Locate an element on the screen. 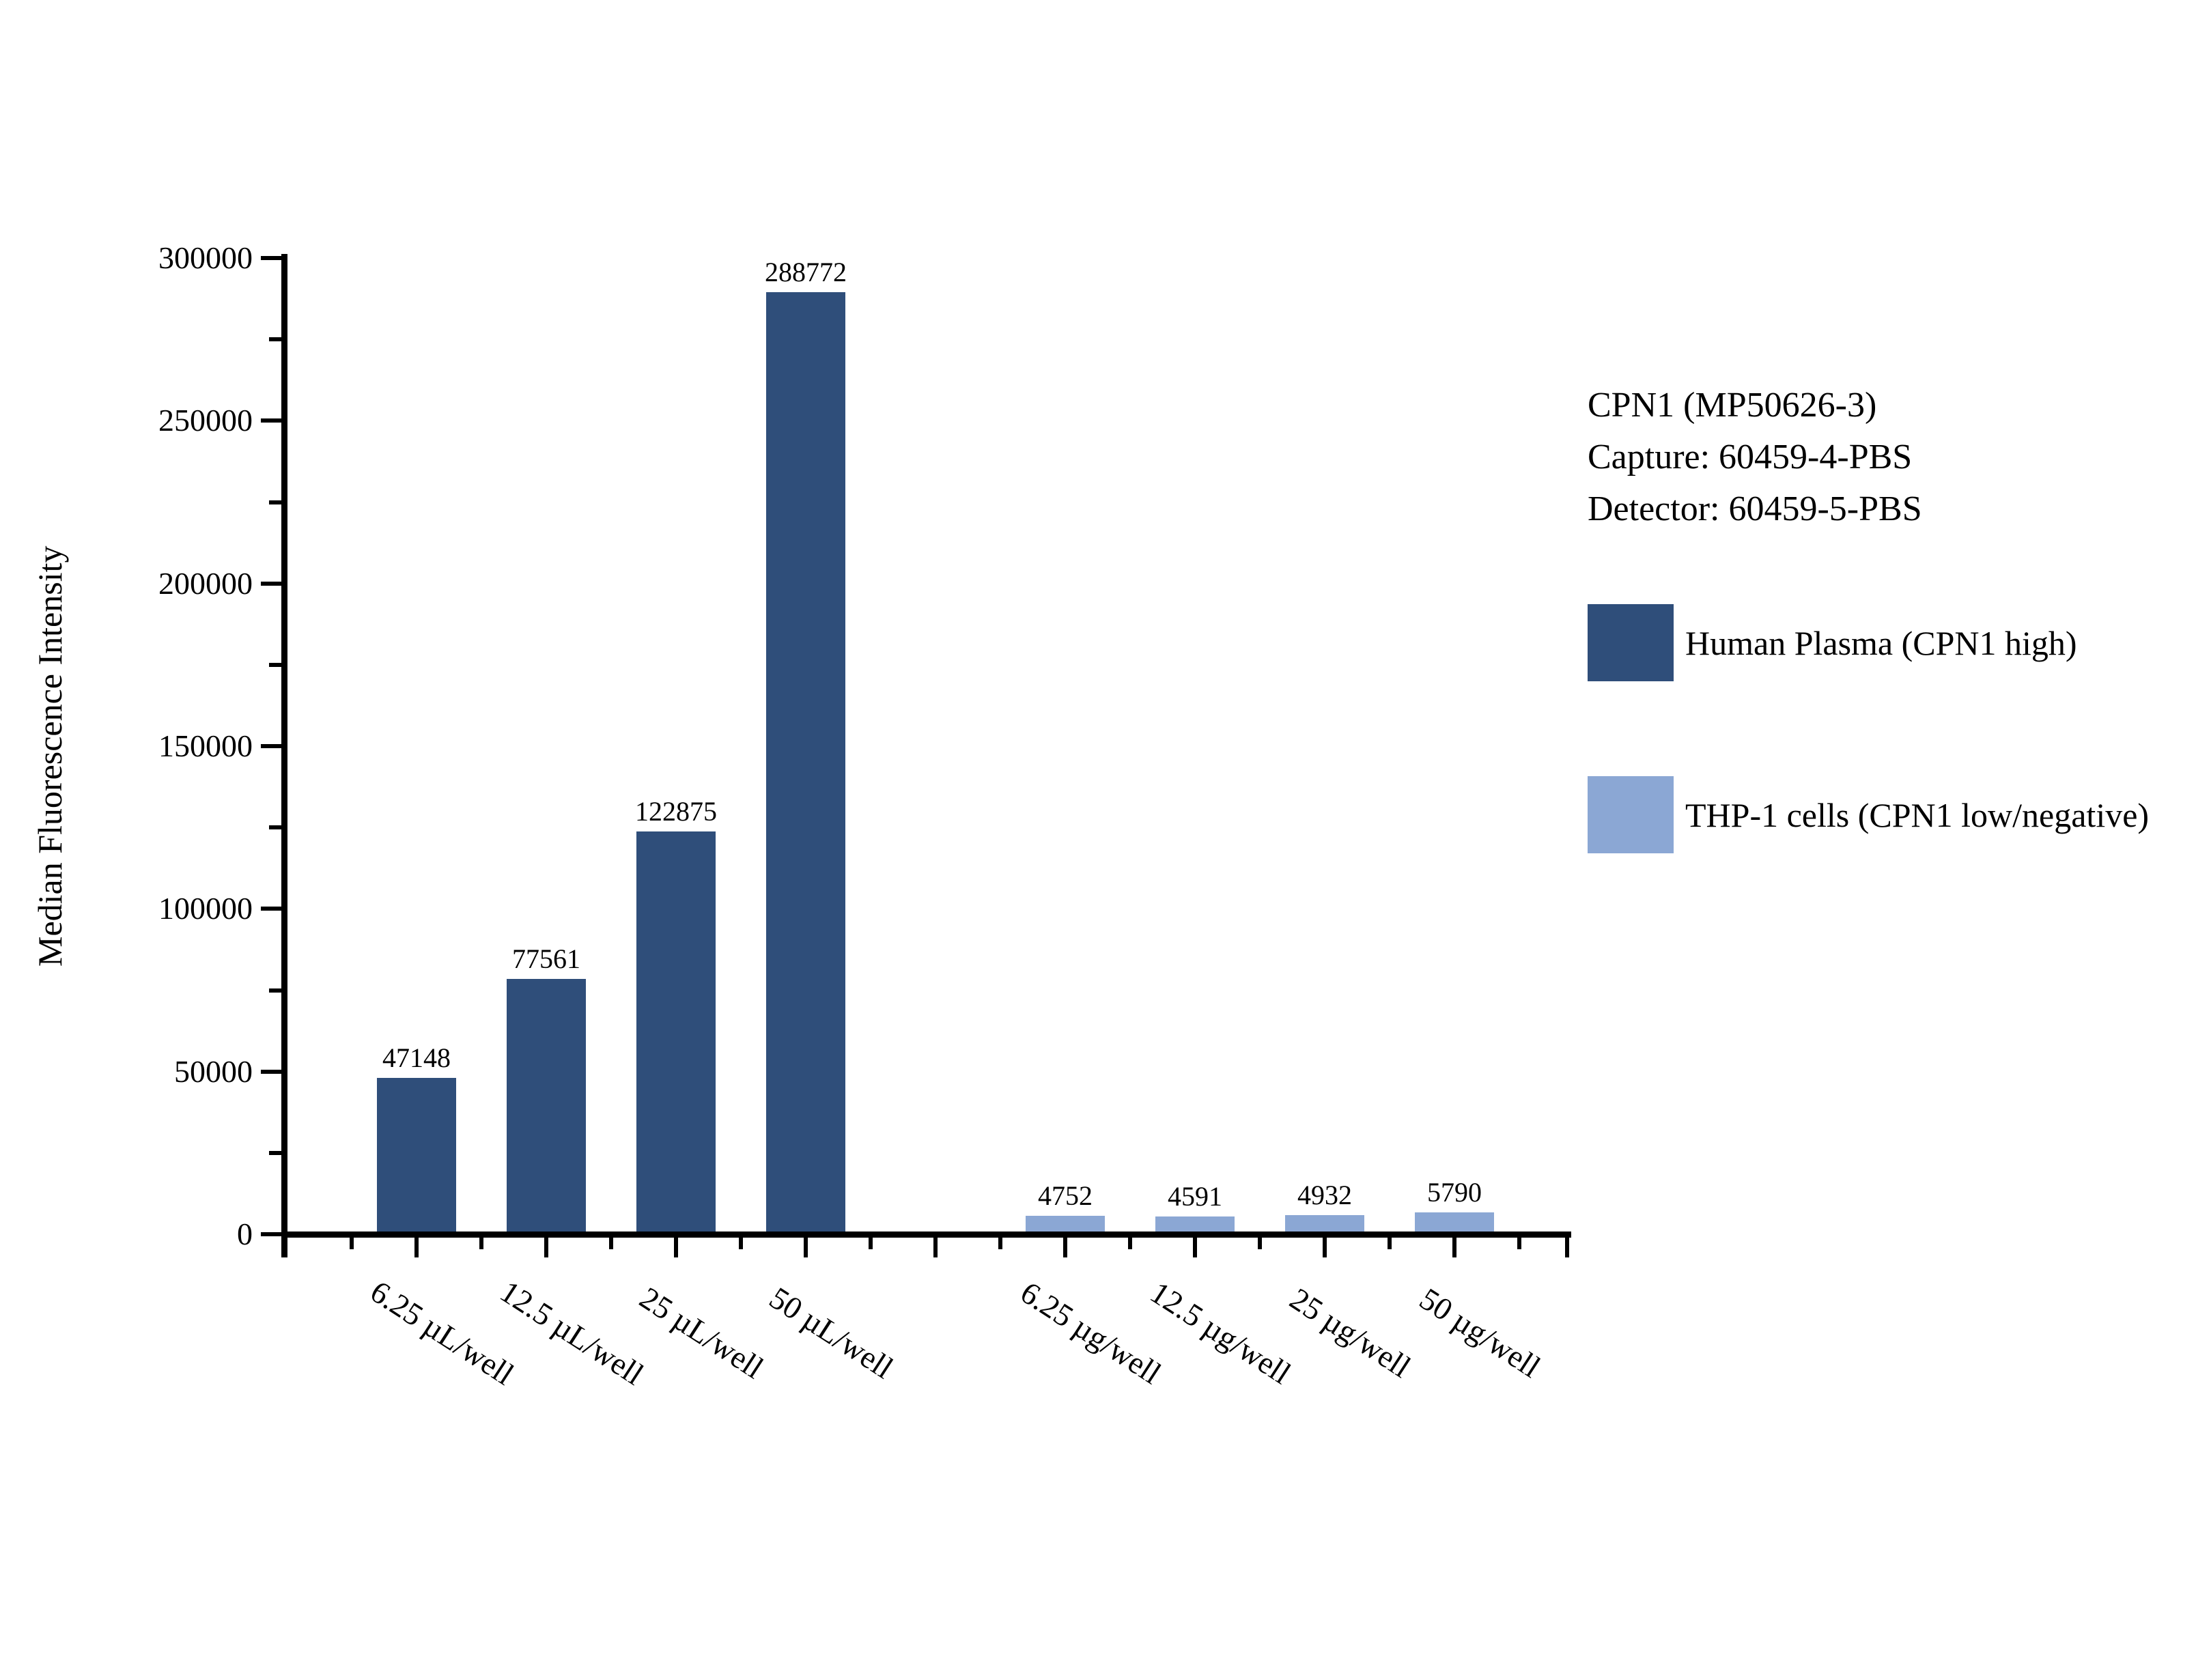 The width and height of the screenshot is (2196, 1680). legend-label-thp1-cells: THP-1 cells (CPN1 low/negative) is located at coordinates (1918, 814).